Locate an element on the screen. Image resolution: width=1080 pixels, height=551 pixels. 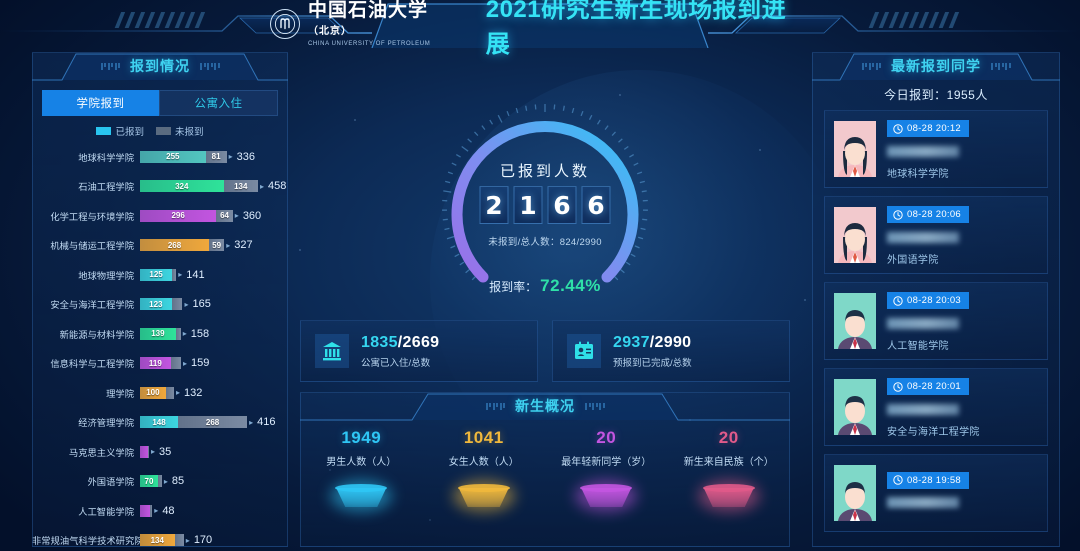
panel-title-latest-checkin: 最新报到同学 is located at coordinates (936, 66).